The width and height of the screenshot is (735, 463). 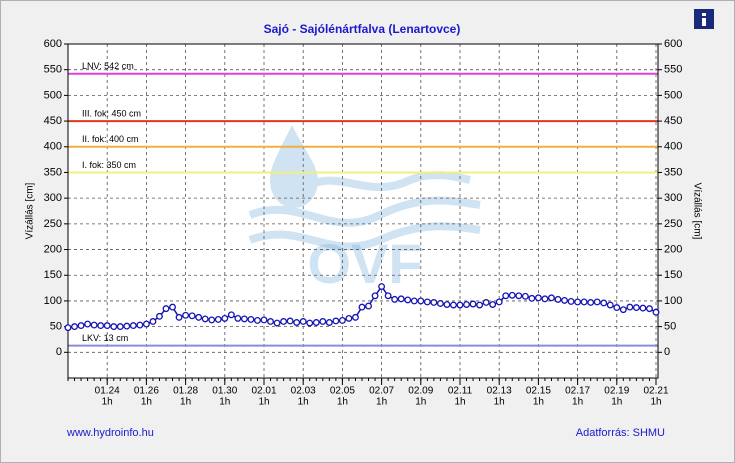 I want to click on chart-title: Sajó - Sajólénártfalva (Lenartovce), so click(x=362, y=29).